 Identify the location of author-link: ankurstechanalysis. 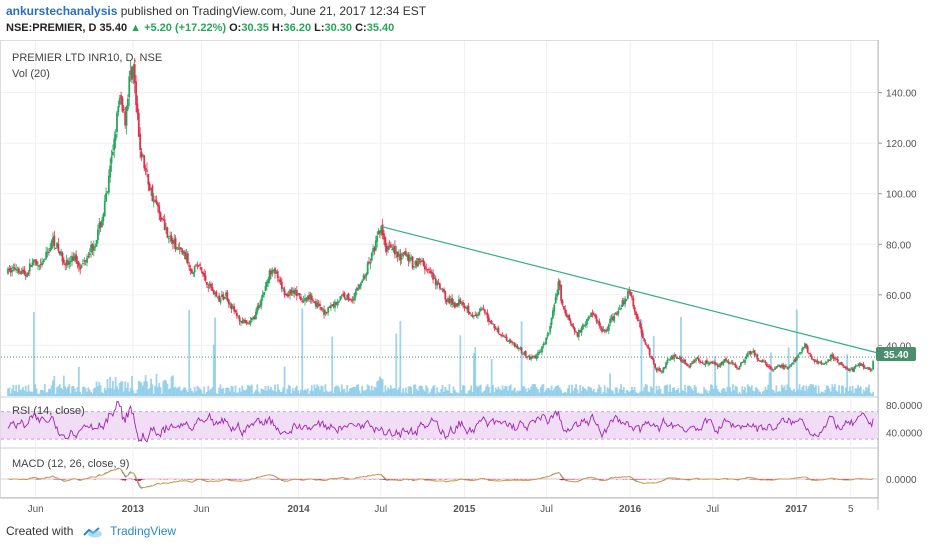
(62, 11).